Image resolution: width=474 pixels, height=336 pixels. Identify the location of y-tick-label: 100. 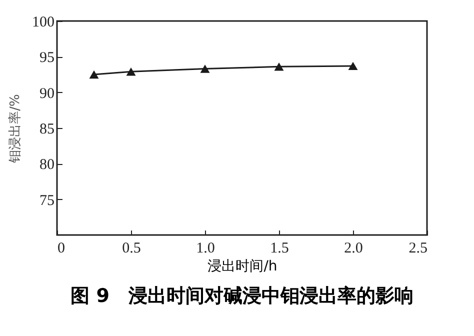
(43, 22).